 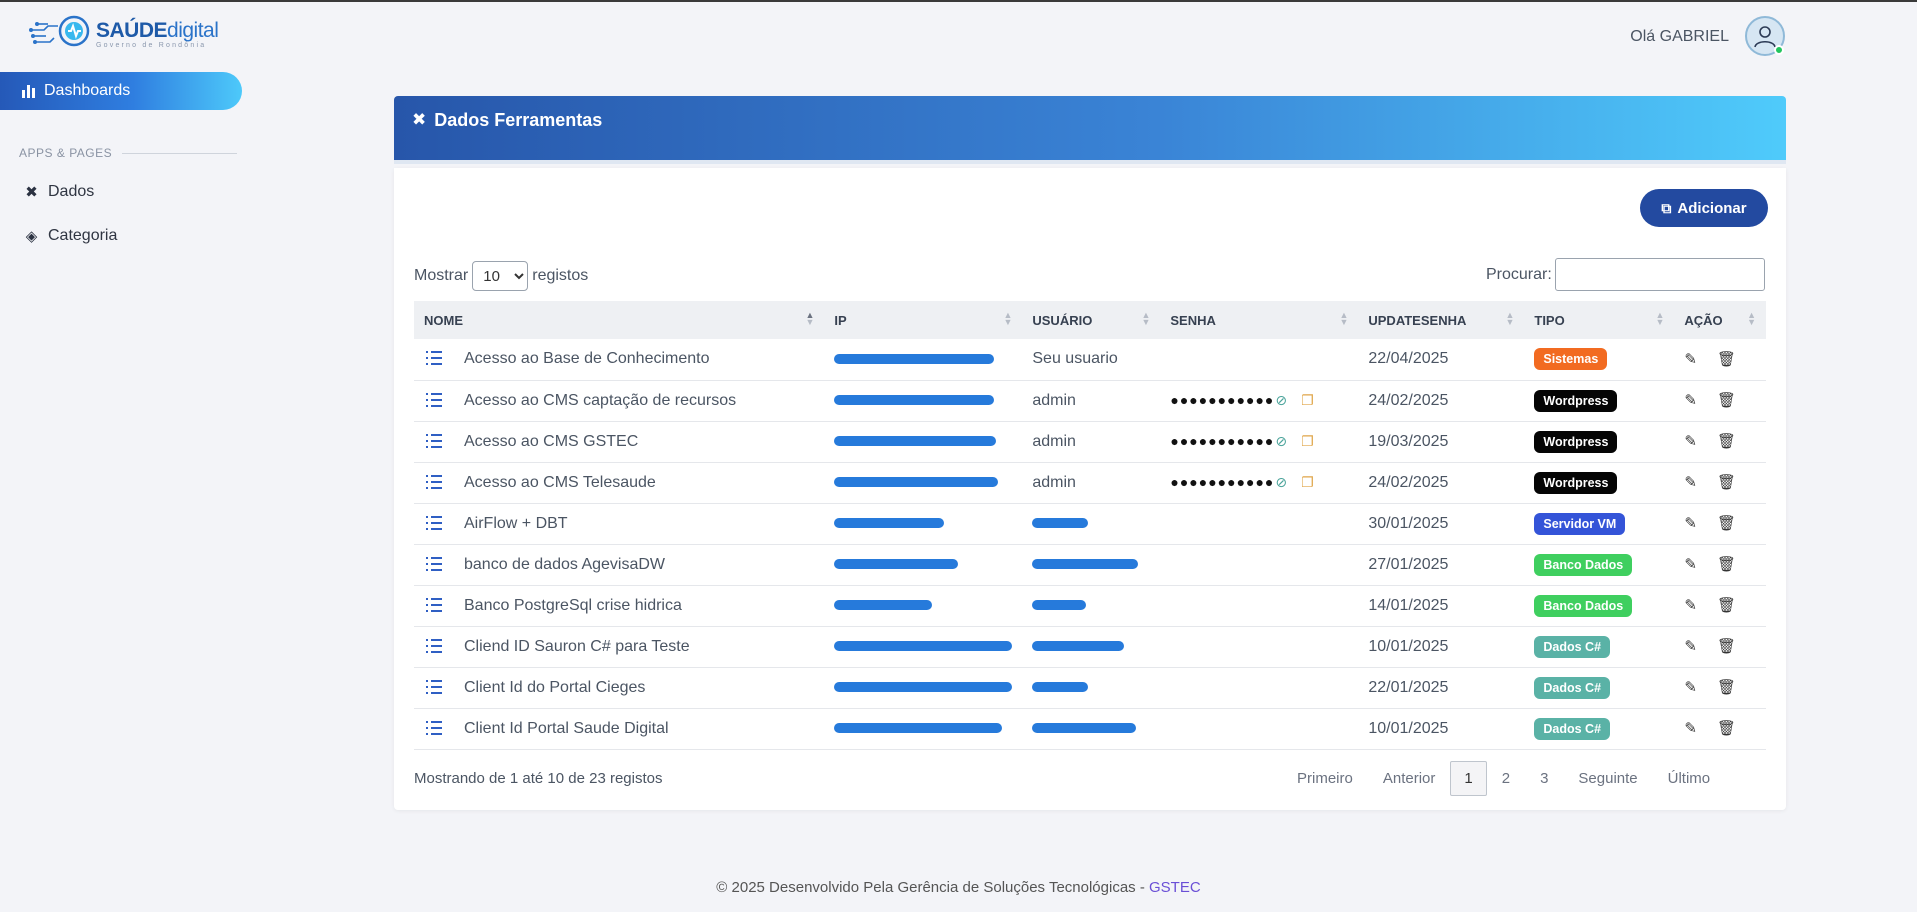 What do you see at coordinates (1720, 319) in the screenshot?
I see `column-header-acao: AÇÃO ▲ ▼` at bounding box center [1720, 319].